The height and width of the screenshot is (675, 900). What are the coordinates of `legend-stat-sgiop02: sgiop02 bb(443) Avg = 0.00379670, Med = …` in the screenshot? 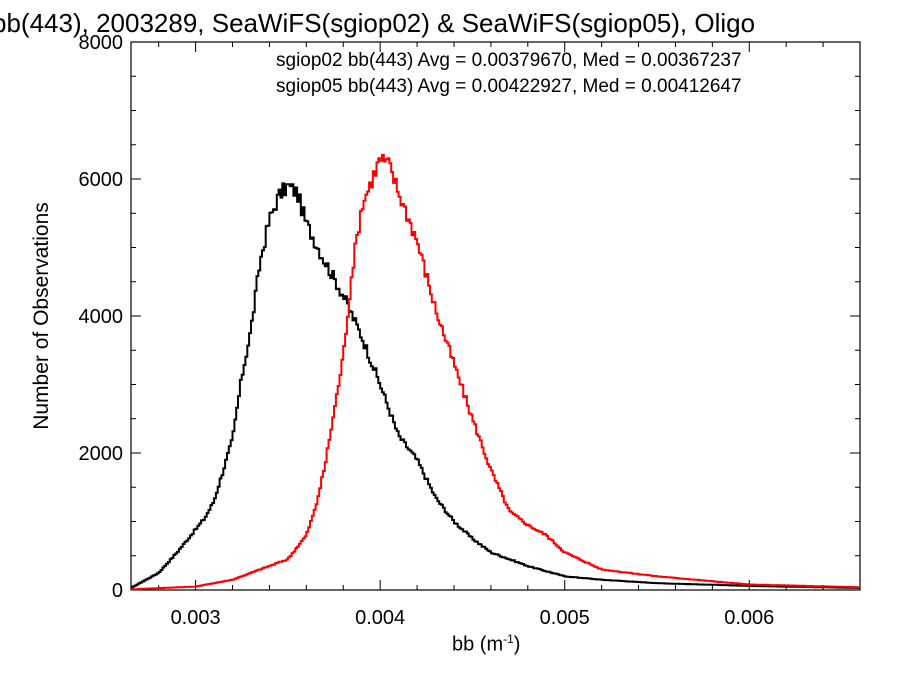 It's located at (509, 60).